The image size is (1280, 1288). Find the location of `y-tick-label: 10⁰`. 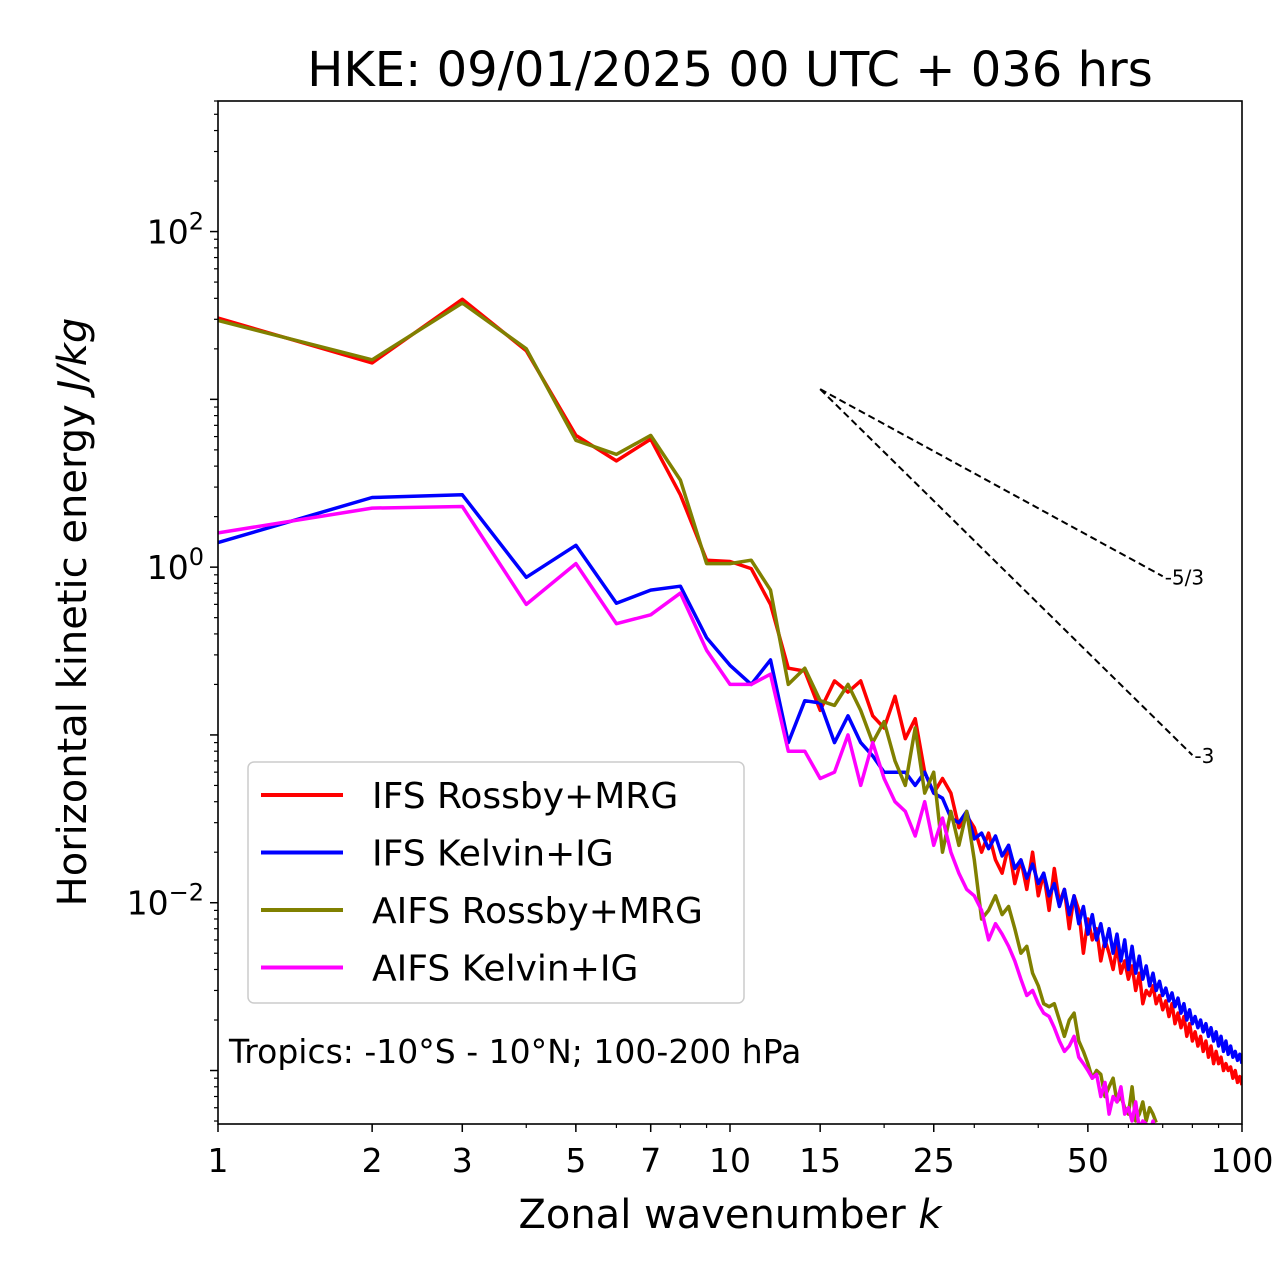

y-tick-label: 10⁰ is located at coordinates (175, 565).